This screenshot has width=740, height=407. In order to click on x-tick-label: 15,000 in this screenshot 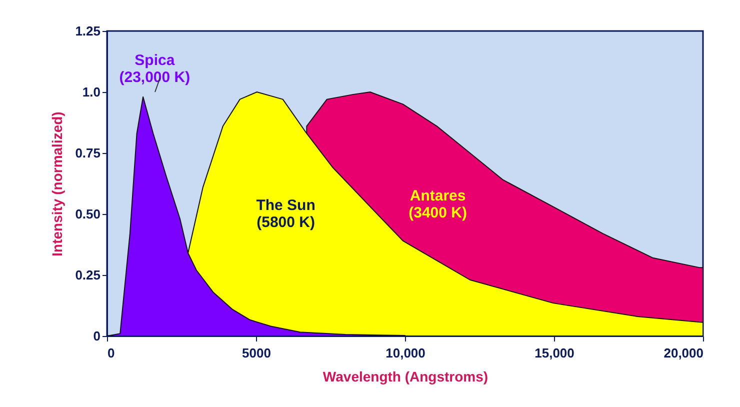, I will do `click(554, 353)`.